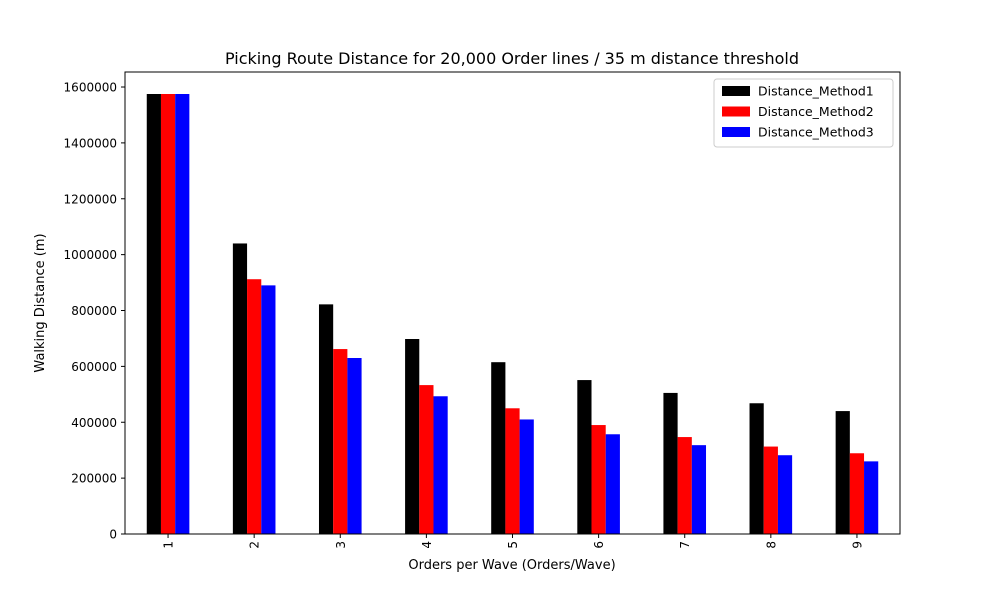 The height and width of the screenshot is (600, 1000). Describe the element at coordinates (816, 91) in the screenshot. I see `legend-label: Distance_Method1` at that location.